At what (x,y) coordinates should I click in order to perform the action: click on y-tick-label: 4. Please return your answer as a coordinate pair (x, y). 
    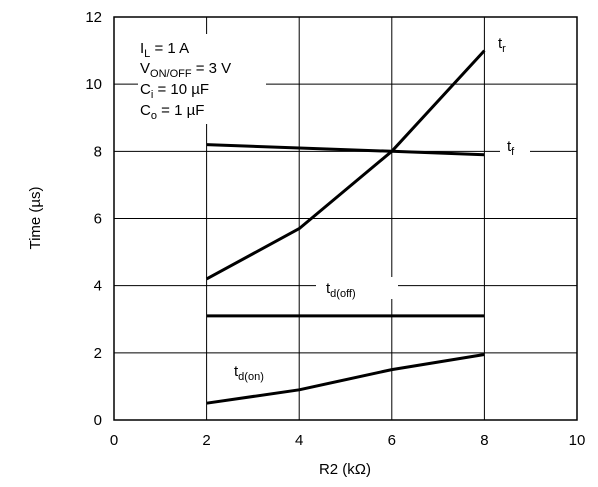
    Looking at the image, I should click on (98, 286).